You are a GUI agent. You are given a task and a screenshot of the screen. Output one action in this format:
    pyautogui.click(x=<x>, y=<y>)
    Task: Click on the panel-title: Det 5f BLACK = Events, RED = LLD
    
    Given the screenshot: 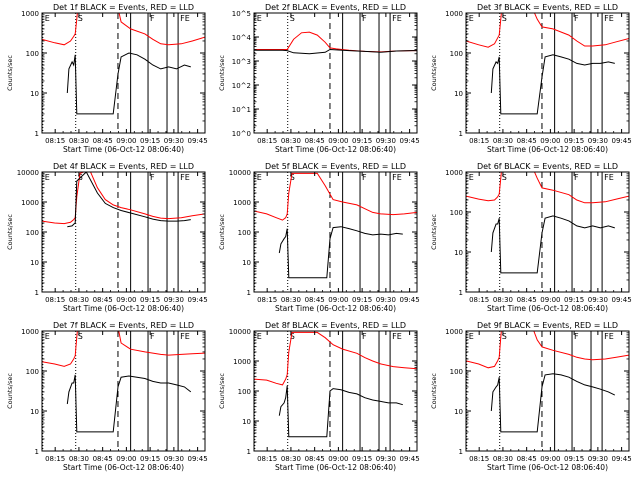 What is the action you would take?
    pyautogui.click(x=335, y=166)
    